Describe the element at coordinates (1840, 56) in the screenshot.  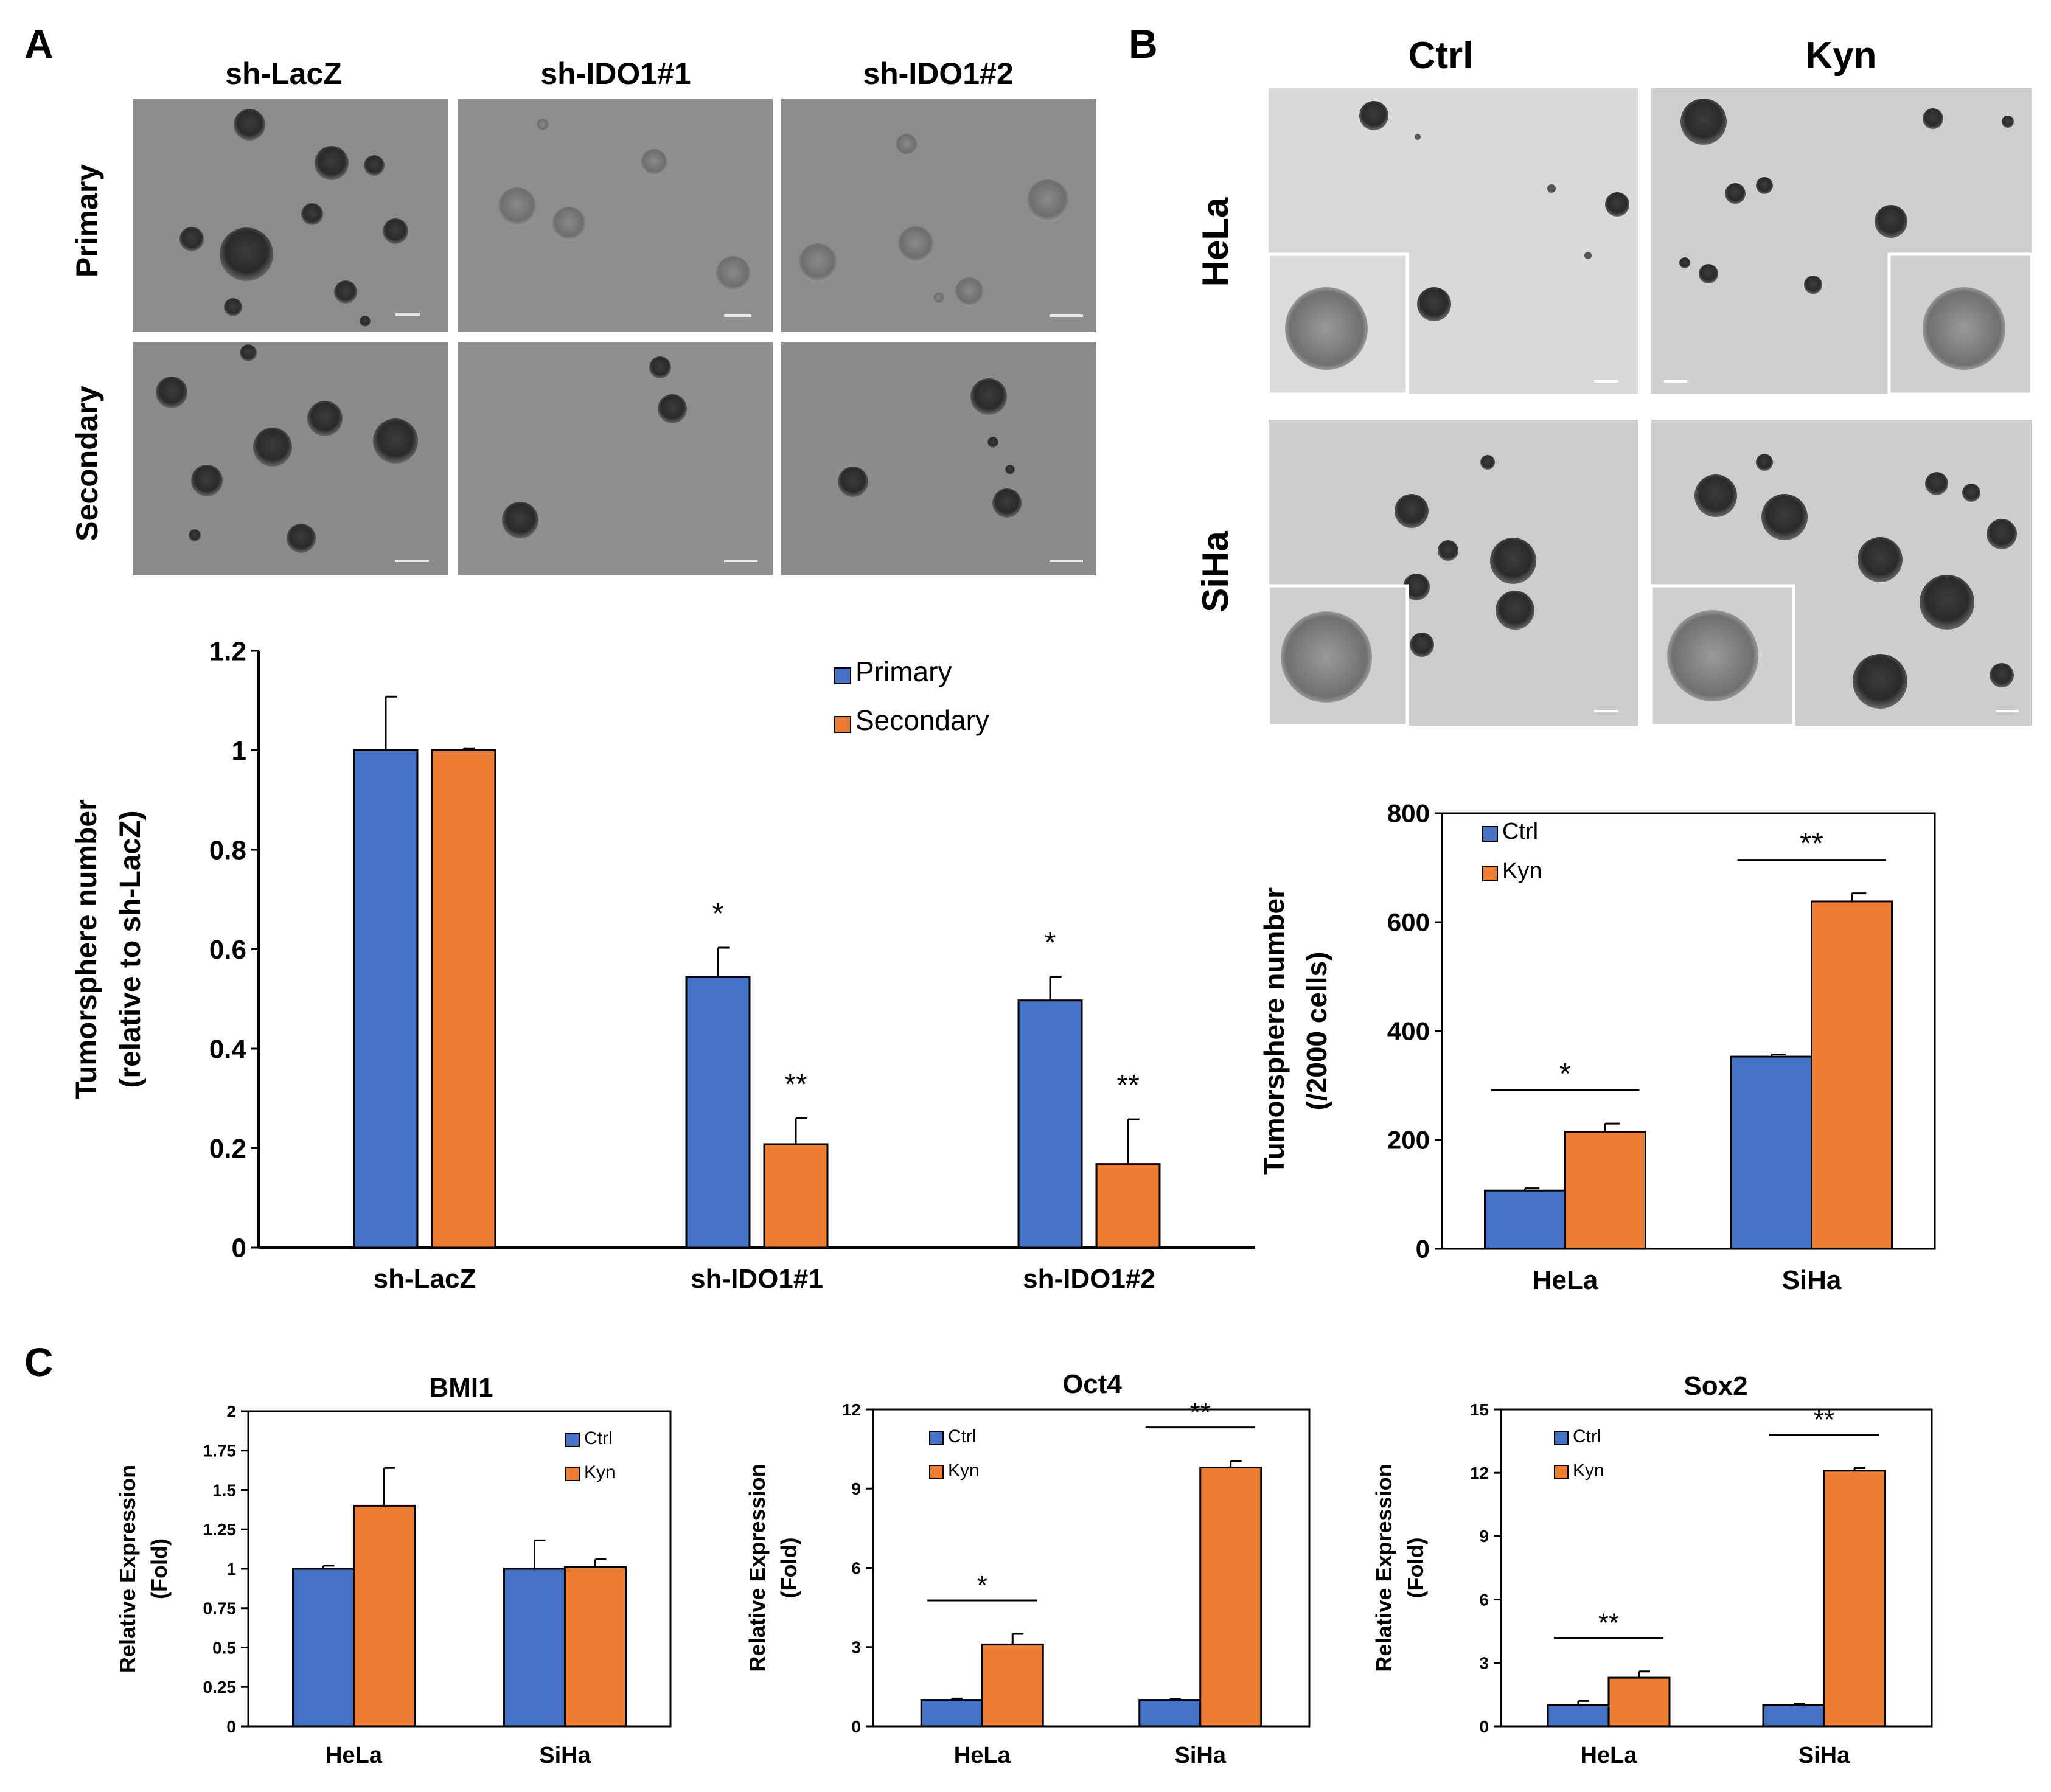
I see `panel-b-column-kyn: Kyn` at that location.